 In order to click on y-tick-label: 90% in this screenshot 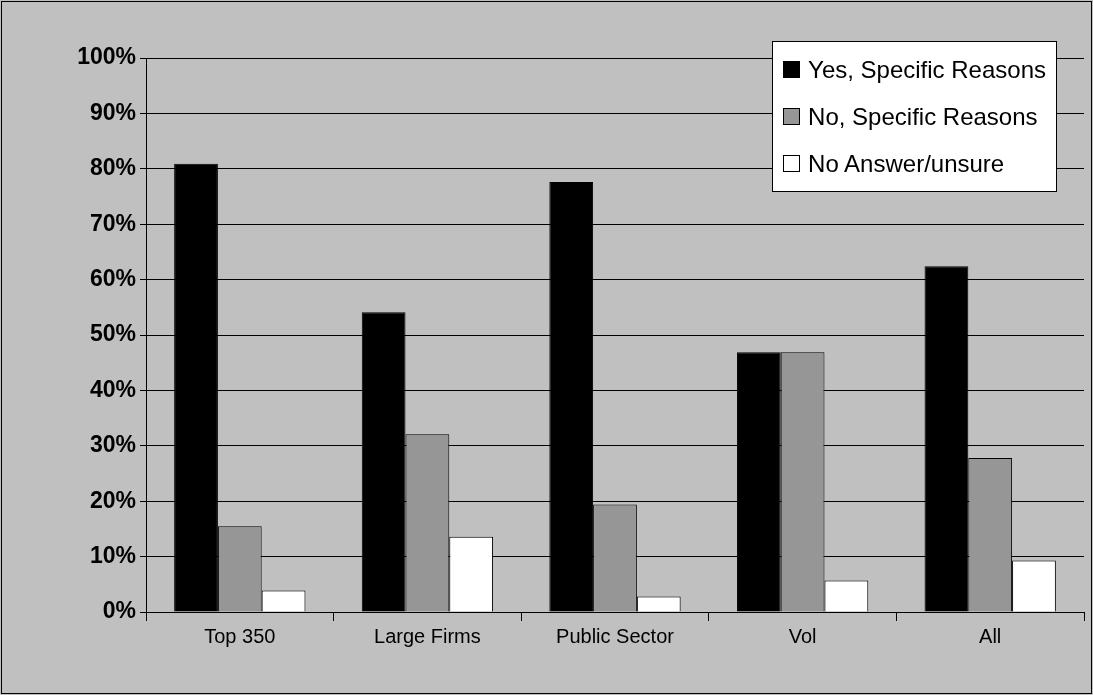, I will do `click(112, 111)`.